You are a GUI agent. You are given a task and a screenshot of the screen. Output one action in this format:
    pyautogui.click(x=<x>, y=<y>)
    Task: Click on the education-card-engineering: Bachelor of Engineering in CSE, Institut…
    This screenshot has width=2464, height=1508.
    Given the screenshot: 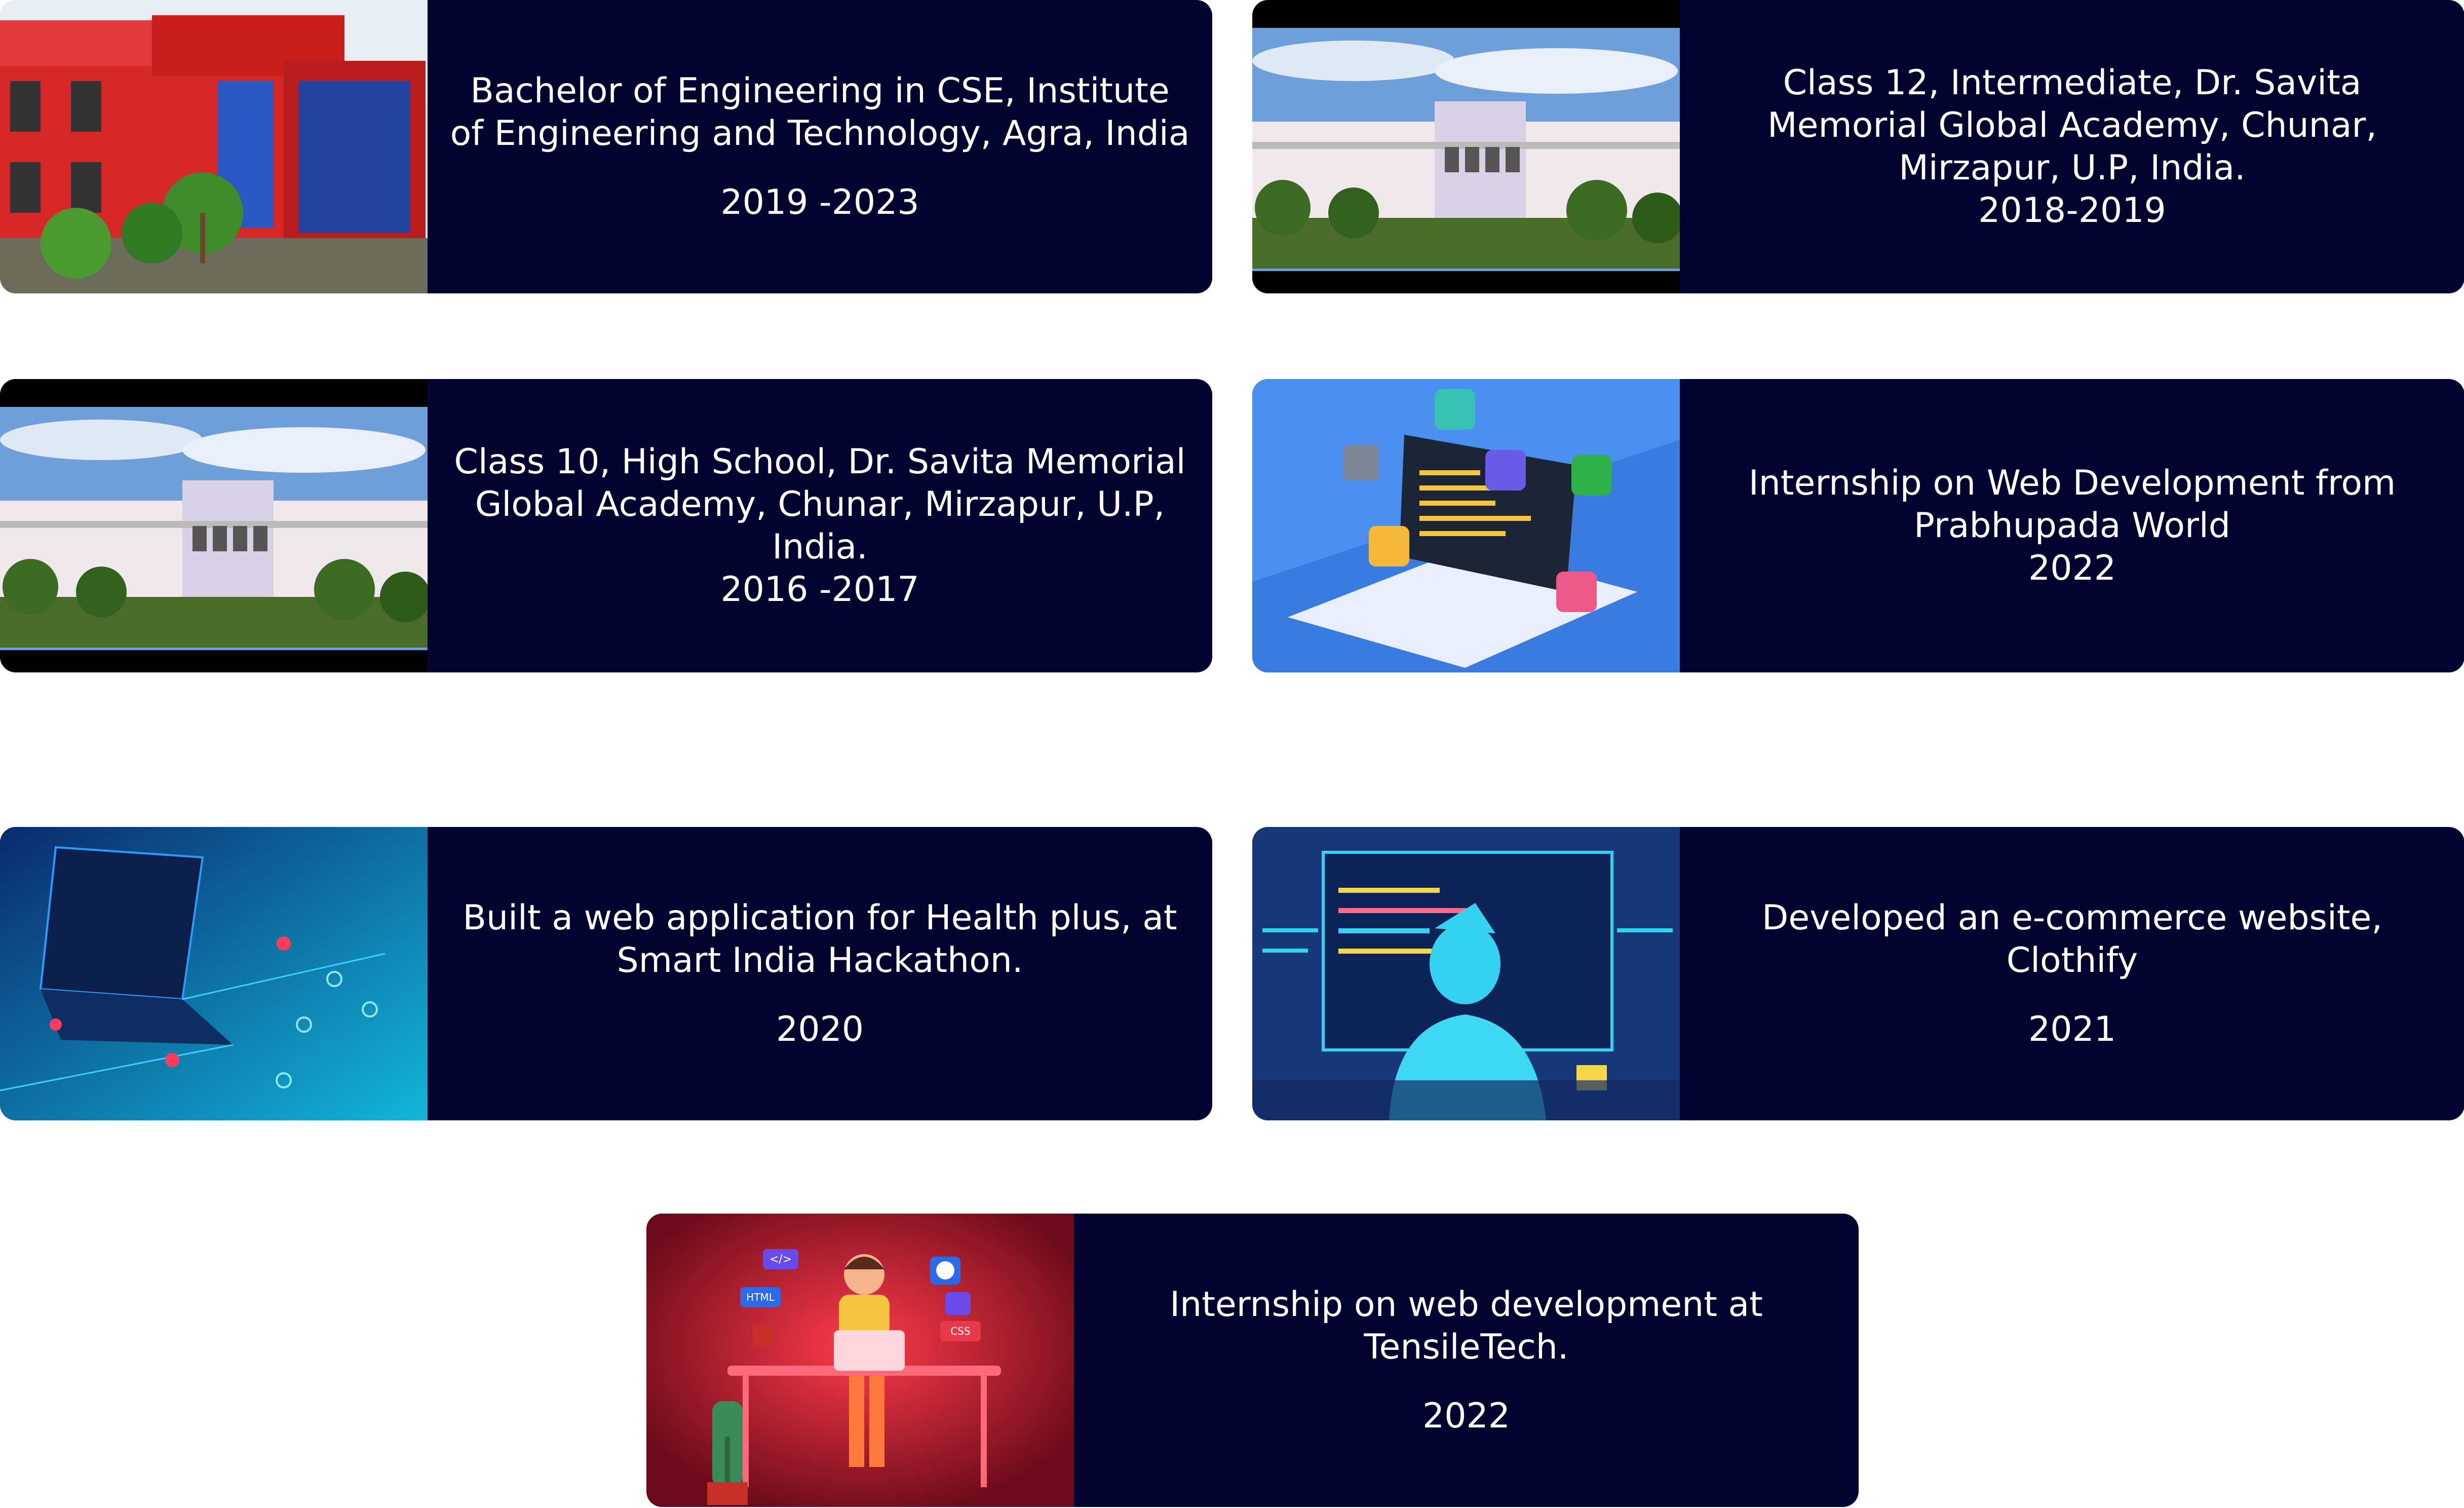 What is the action you would take?
    pyautogui.click(x=606, y=146)
    